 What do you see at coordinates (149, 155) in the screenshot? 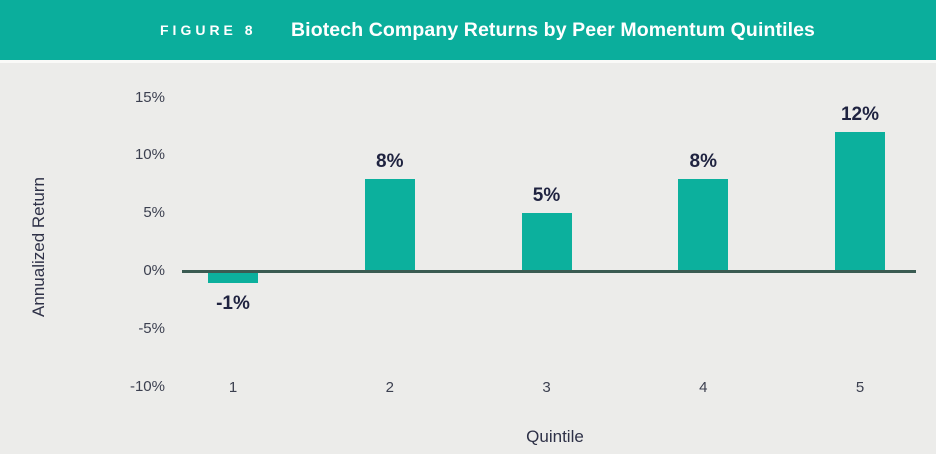
I see `y-tick-label: 10%` at bounding box center [149, 155].